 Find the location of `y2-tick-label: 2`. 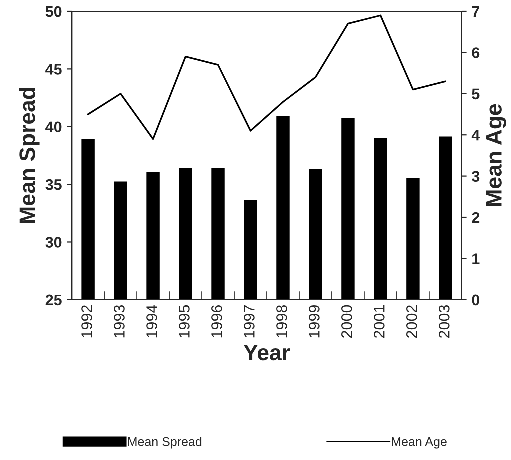

y2-tick-label: 2 is located at coordinates (476, 218).